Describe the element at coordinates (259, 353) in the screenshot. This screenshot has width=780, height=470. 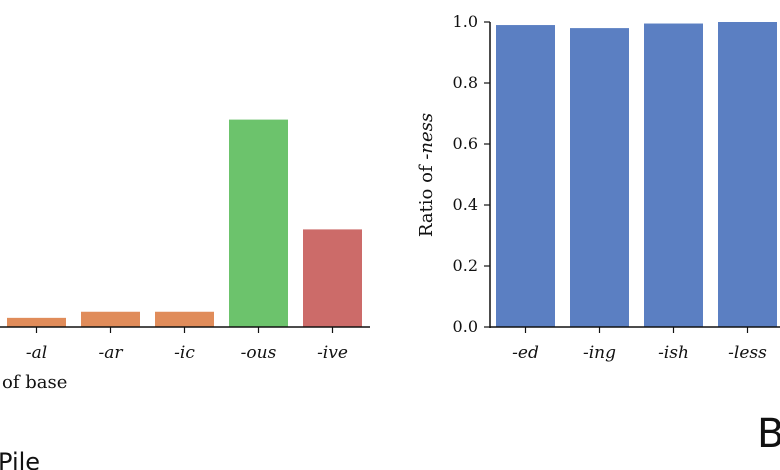
I see `x-tick-label: -ous` at that location.